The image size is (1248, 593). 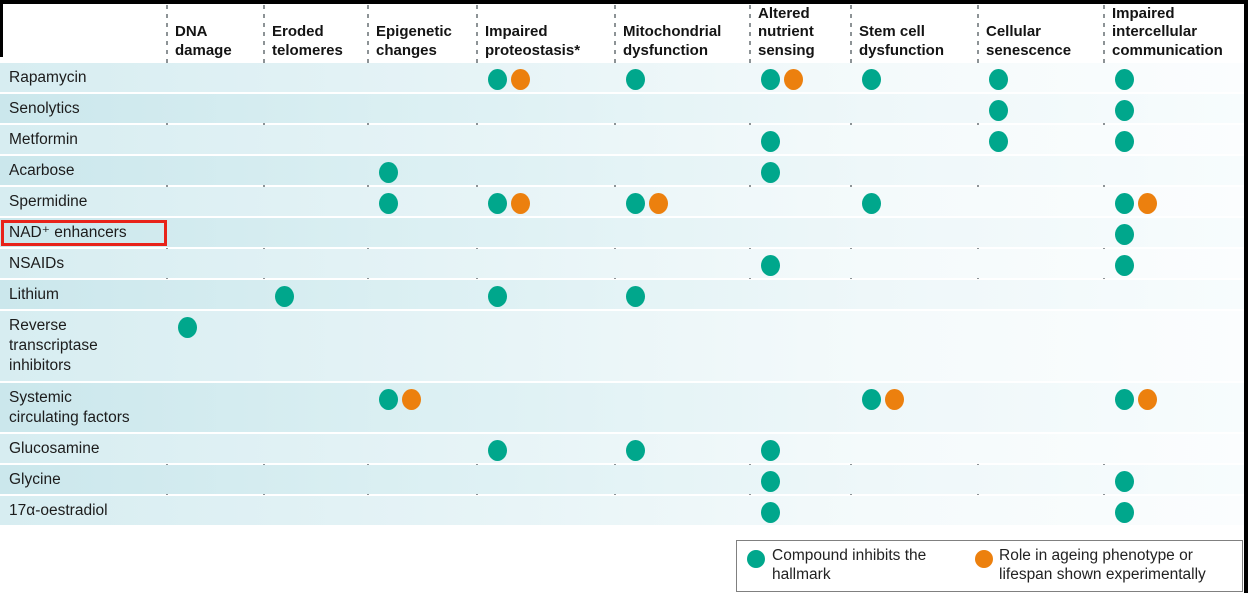 What do you see at coordinates (1246, 296) in the screenshot?
I see `figure-border-right` at bounding box center [1246, 296].